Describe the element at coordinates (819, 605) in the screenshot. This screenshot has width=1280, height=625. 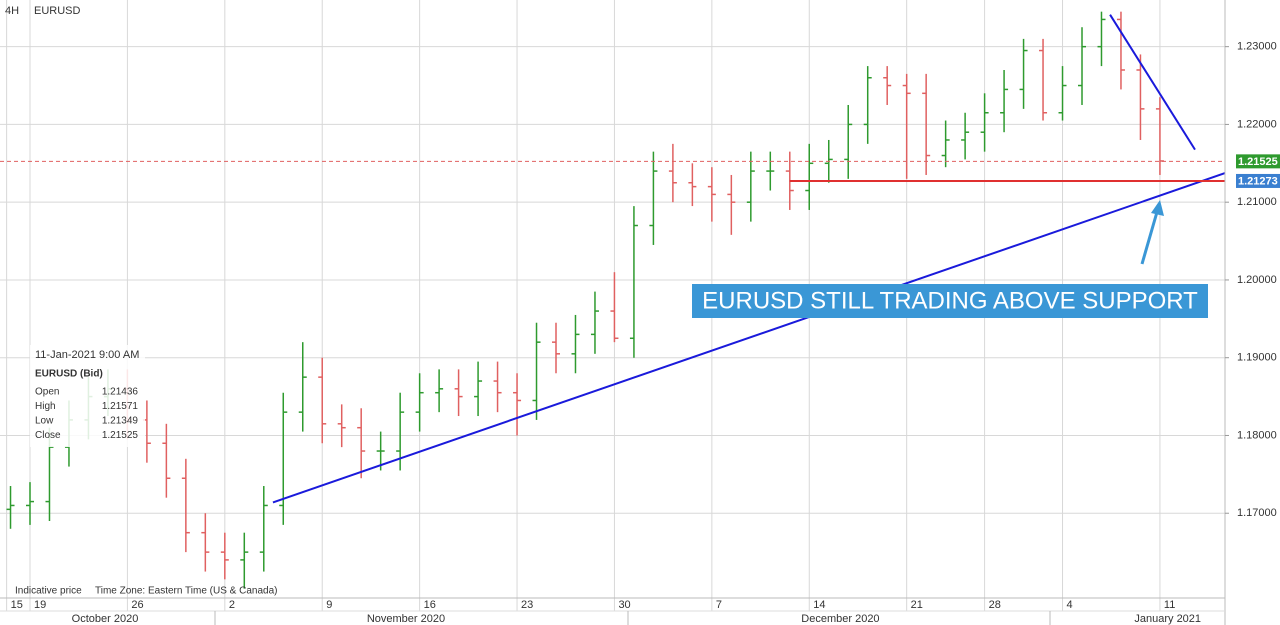
I see `x-tick-label: 14` at that location.